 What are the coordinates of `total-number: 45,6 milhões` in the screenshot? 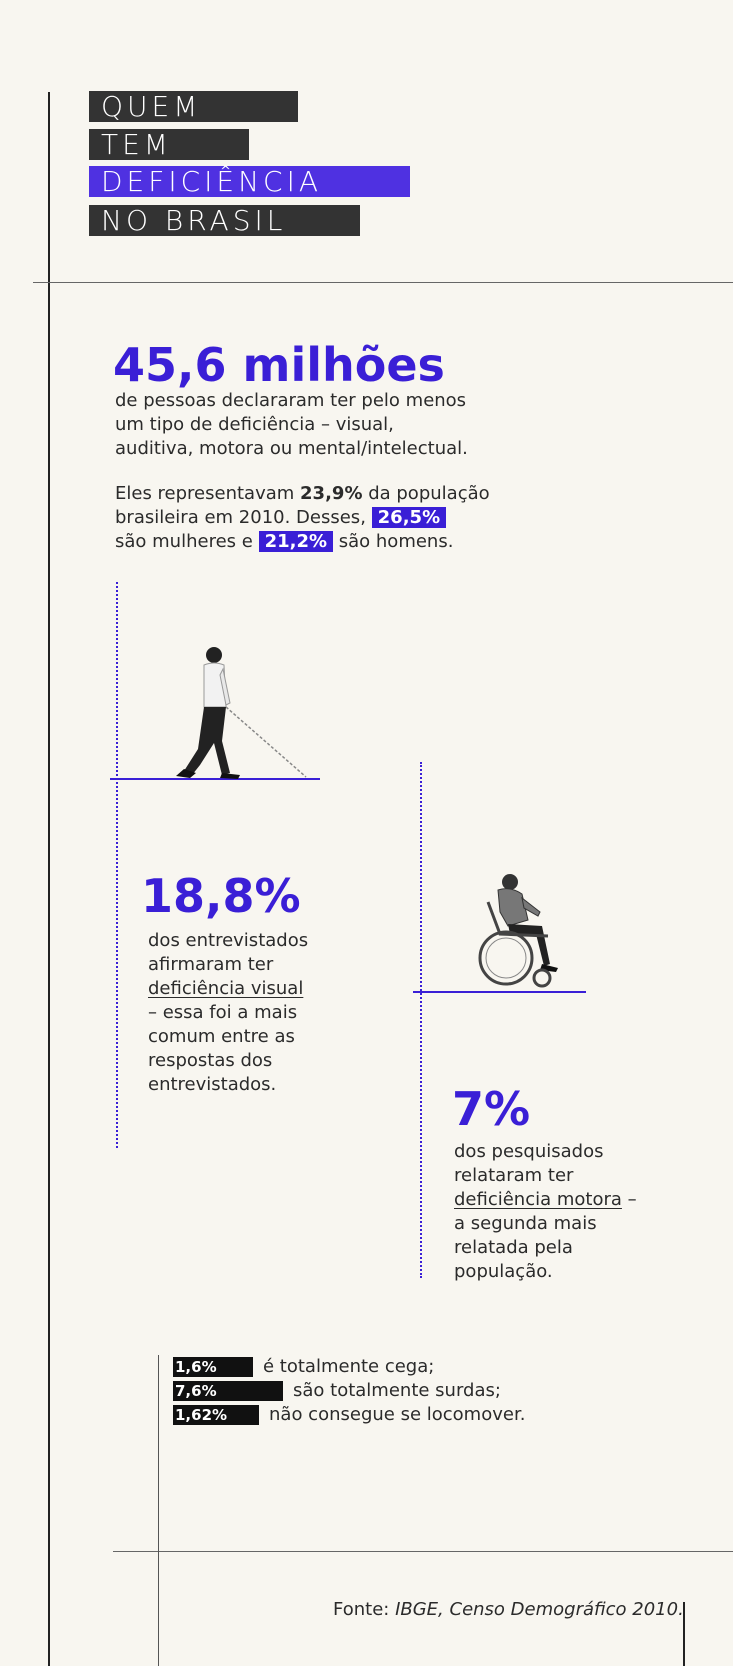 It's located at (279, 365).